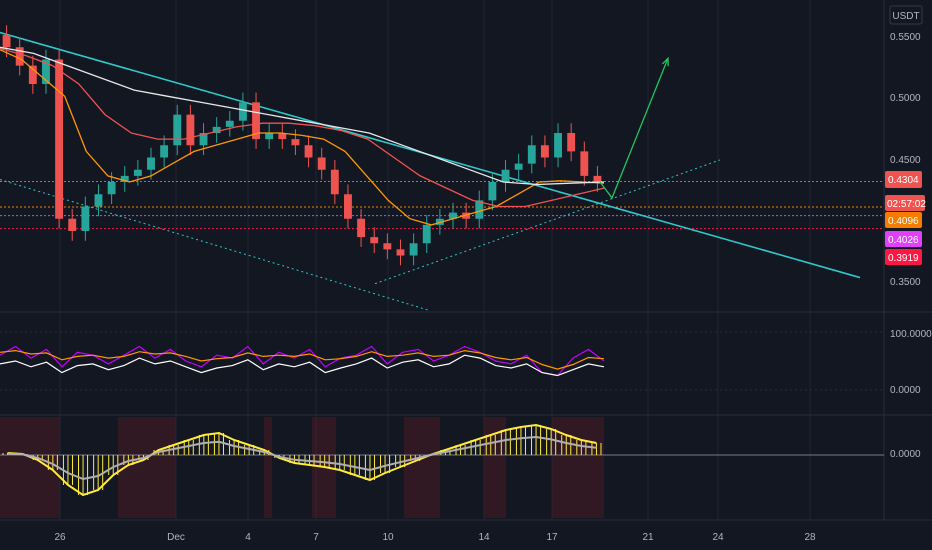  What do you see at coordinates (905, 454) in the screenshot?
I see `mom-tick-0: 0.0000` at bounding box center [905, 454].